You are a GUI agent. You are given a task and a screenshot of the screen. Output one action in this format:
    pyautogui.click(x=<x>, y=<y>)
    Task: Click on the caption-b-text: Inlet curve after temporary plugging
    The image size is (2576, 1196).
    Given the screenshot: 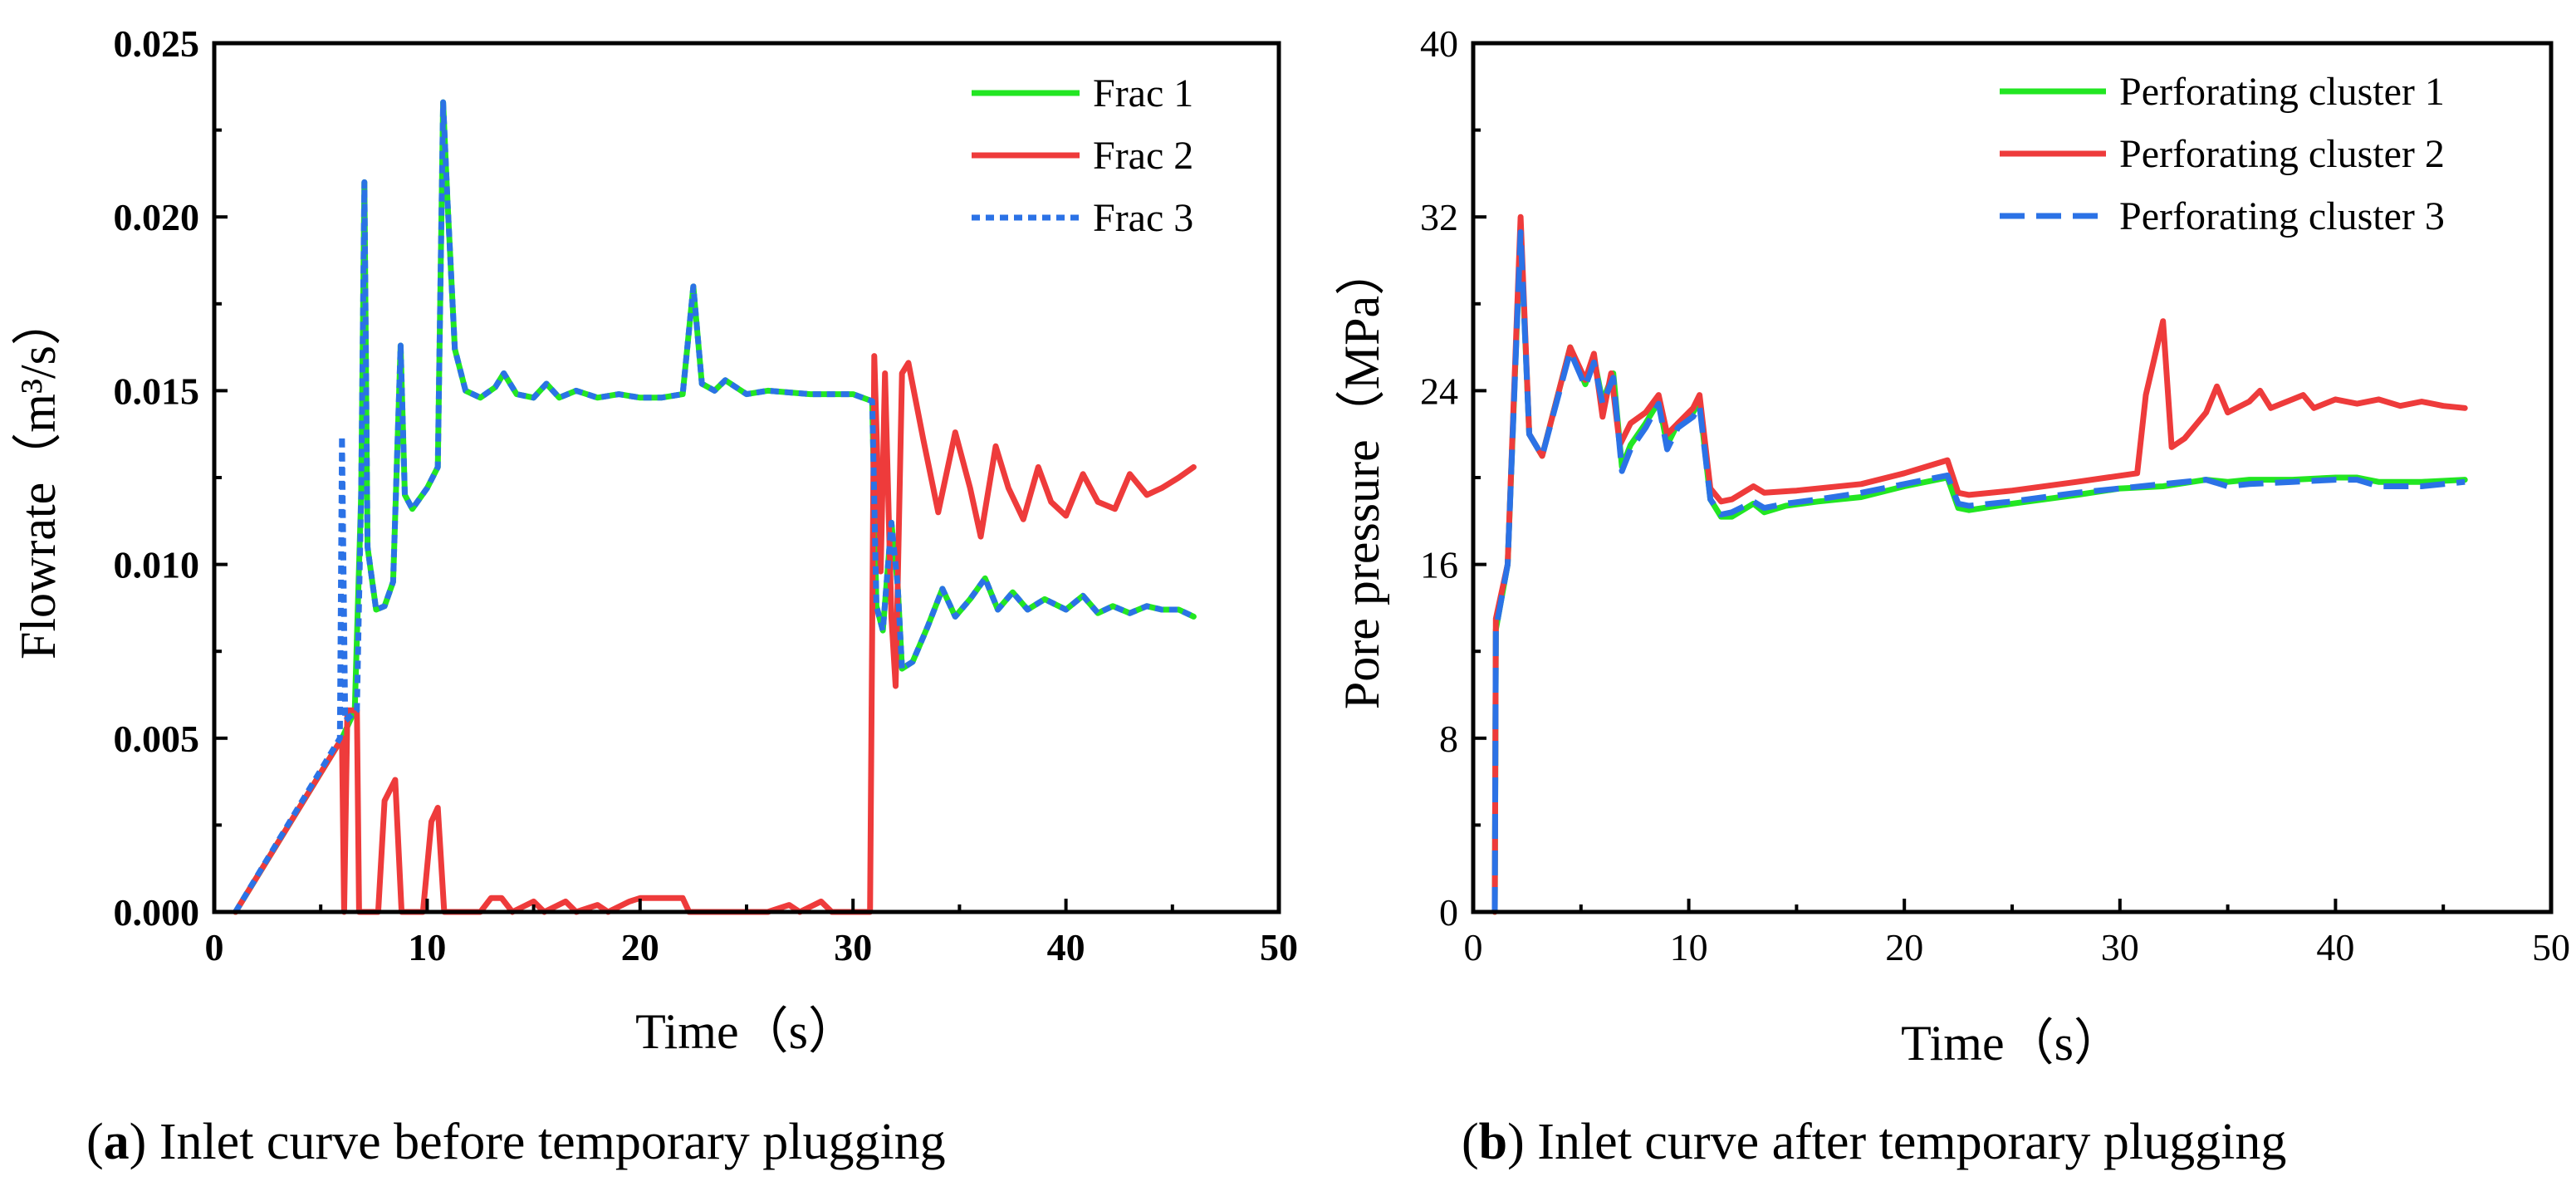 What is the action you would take?
    pyautogui.click(x=1906, y=1142)
    